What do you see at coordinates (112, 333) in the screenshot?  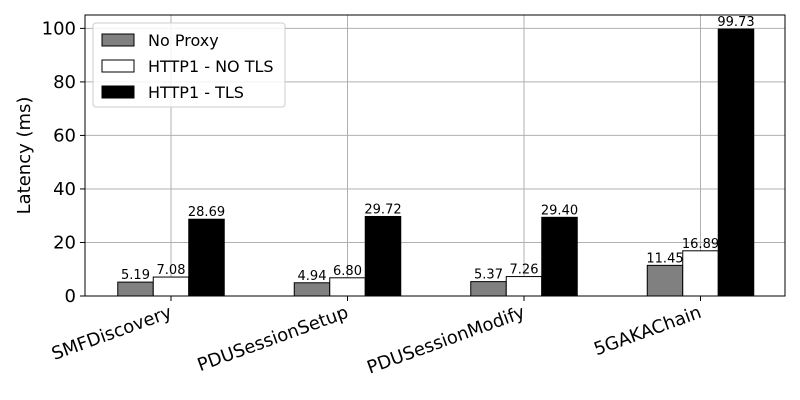 I see `x-tick-label-smfdiscovery: SMFDiscovery` at bounding box center [112, 333].